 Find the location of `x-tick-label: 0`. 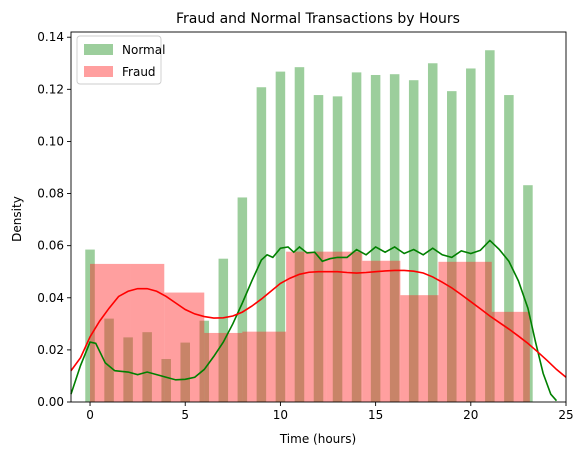

x-tick-label: 0 is located at coordinates (90, 415).